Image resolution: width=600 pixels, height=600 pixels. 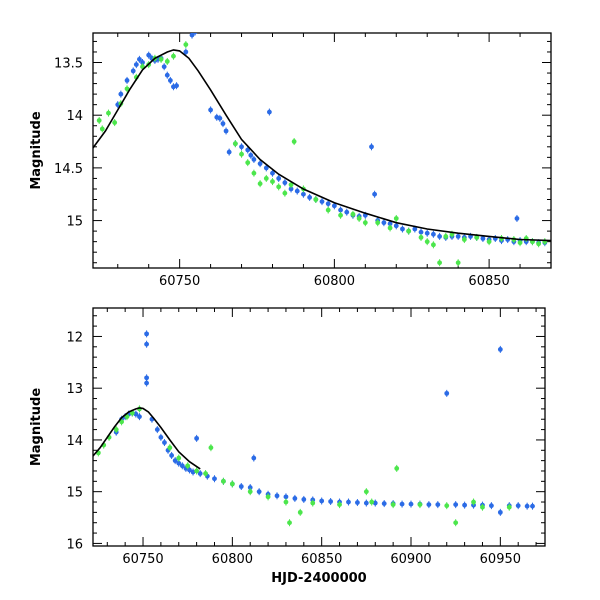 I want to click on y-tick-label: 16, so click(x=74, y=544).